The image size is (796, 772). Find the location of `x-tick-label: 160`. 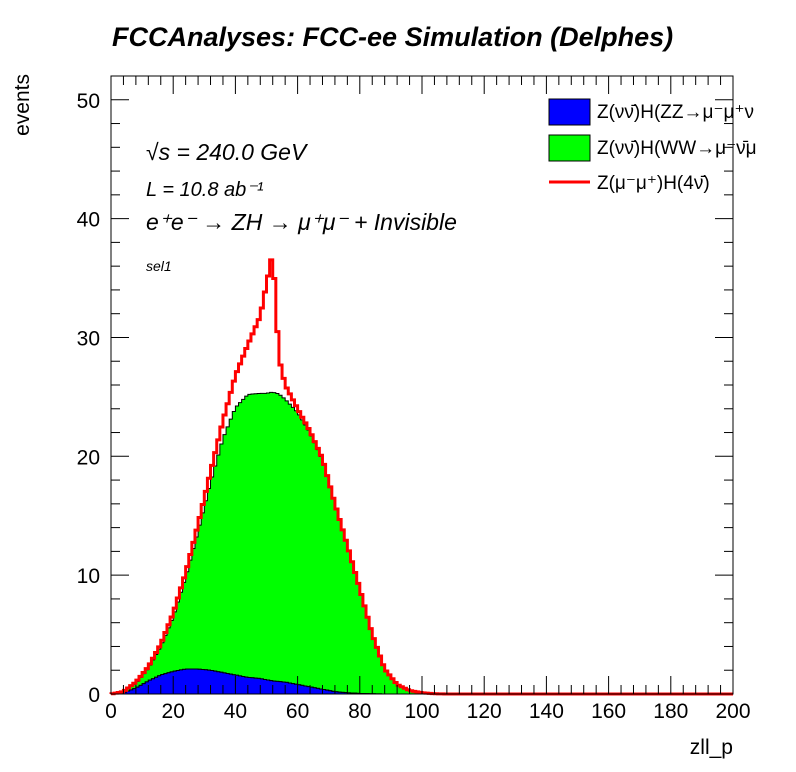

x-tick-label: 160 is located at coordinates (608, 711).